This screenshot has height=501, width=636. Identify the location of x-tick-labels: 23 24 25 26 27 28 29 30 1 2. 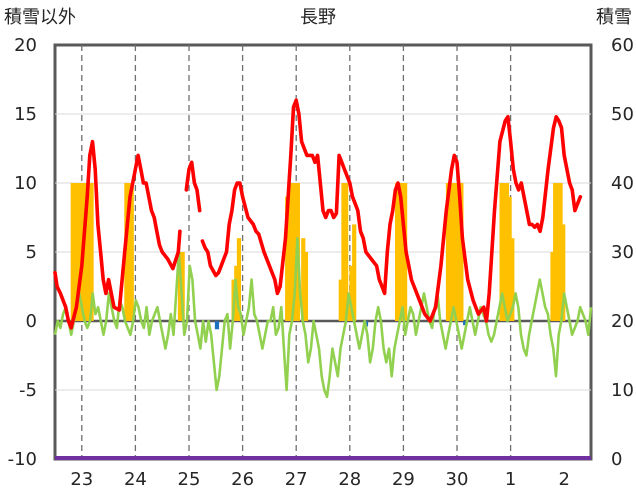
(320, 479).